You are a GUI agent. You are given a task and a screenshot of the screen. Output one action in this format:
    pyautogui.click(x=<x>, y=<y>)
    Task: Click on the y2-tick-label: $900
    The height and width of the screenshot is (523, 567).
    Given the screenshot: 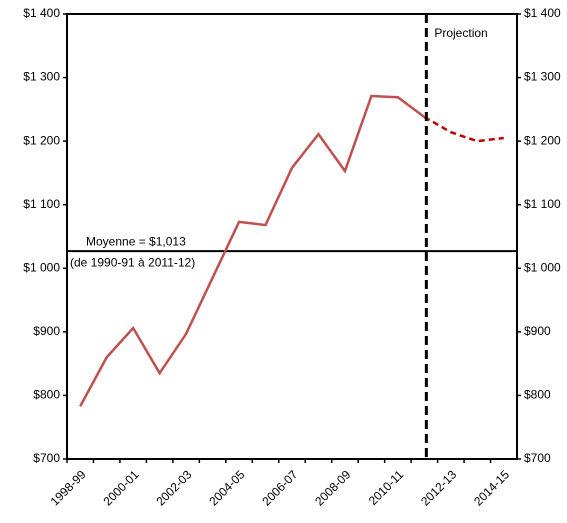 What is the action you would take?
    pyautogui.click(x=537, y=331)
    